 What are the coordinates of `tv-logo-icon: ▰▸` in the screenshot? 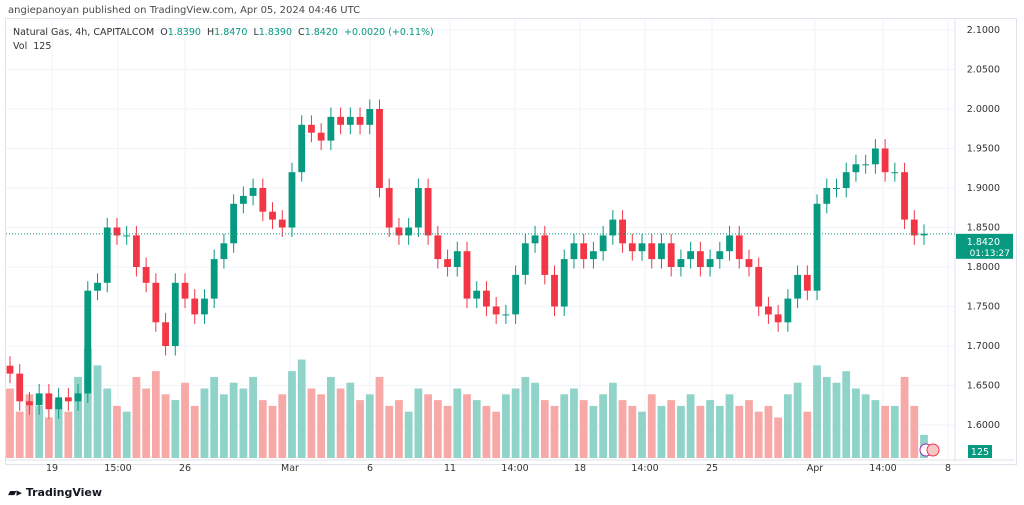 It's located at (15, 492).